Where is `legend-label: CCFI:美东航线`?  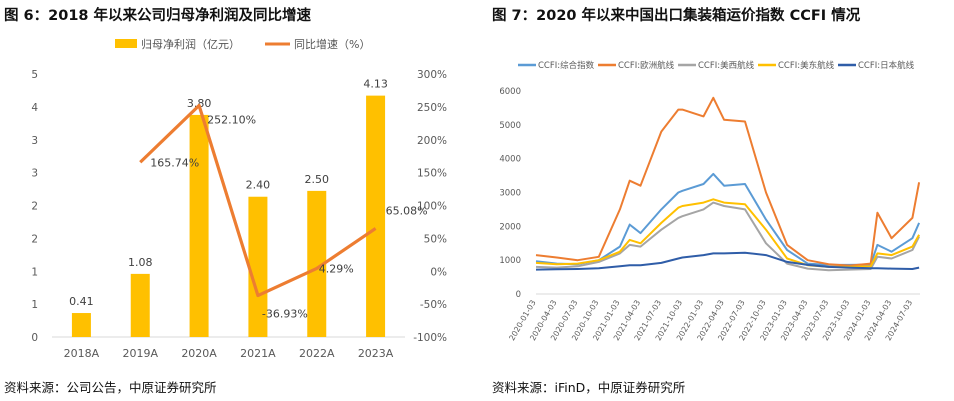
legend-label: CCFI:美东航线 is located at coordinates (806, 65).